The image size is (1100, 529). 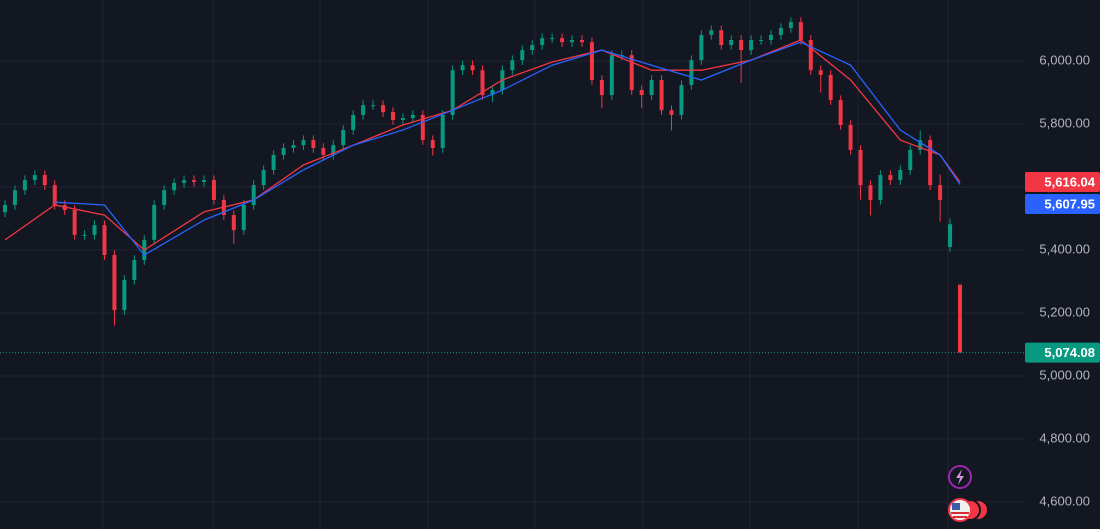 I want to click on price-label-text: 5,074.08, so click(x=1069, y=352).